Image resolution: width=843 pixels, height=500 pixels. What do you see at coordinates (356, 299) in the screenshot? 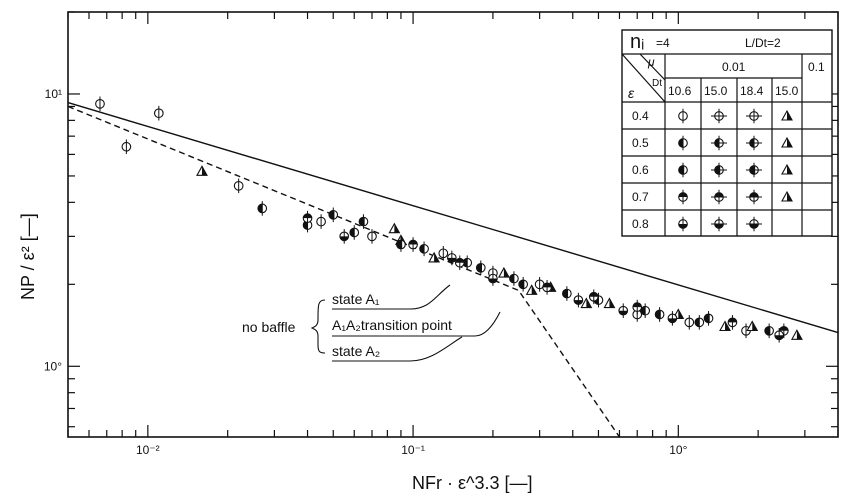
I see `state-a1-label: state A₁` at bounding box center [356, 299].